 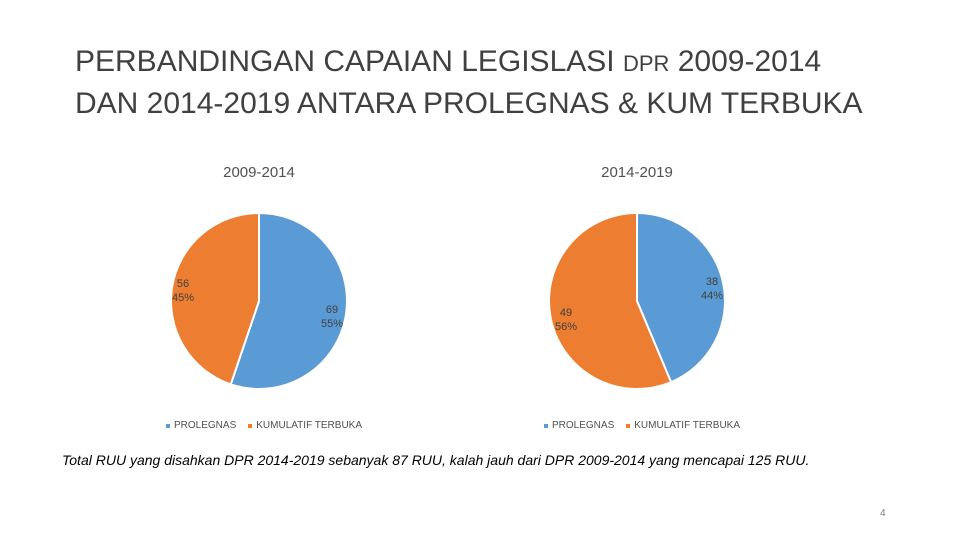 What do you see at coordinates (183, 298) in the screenshot?
I see `chart-1-percent-label-kumulatif: 45%` at bounding box center [183, 298].